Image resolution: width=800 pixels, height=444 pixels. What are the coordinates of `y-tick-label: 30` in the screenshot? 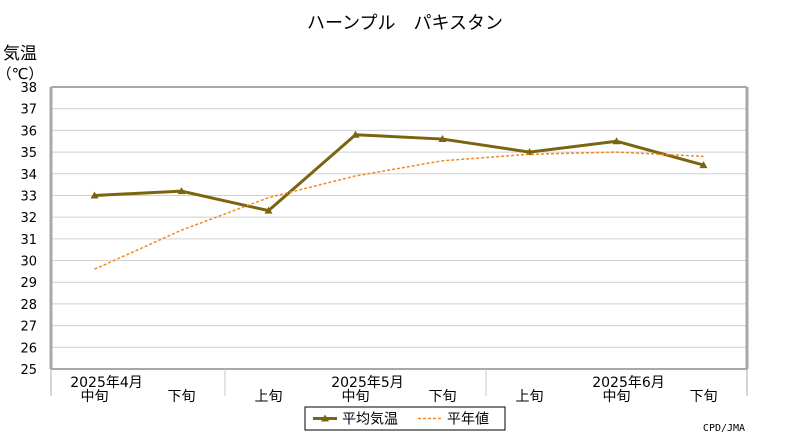 It's located at (28, 262).